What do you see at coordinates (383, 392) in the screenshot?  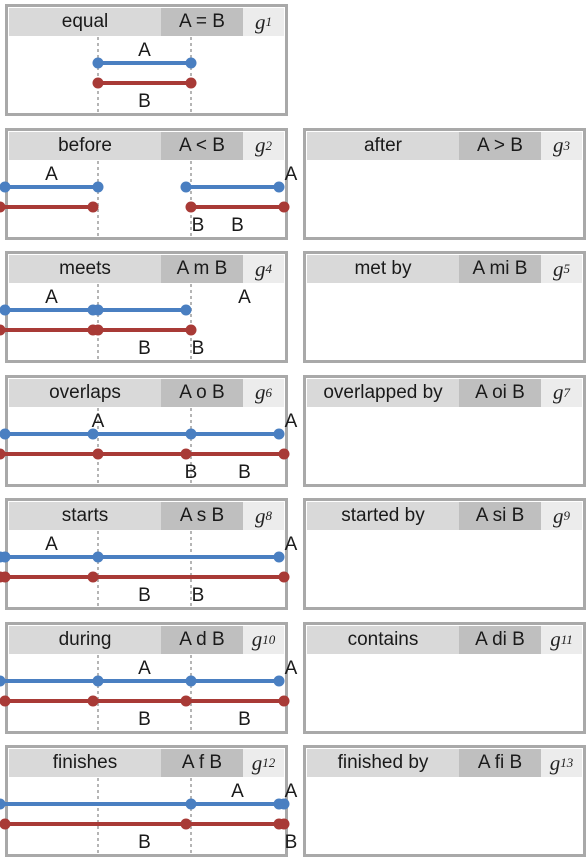 I see `relation-name: overlapped by` at bounding box center [383, 392].